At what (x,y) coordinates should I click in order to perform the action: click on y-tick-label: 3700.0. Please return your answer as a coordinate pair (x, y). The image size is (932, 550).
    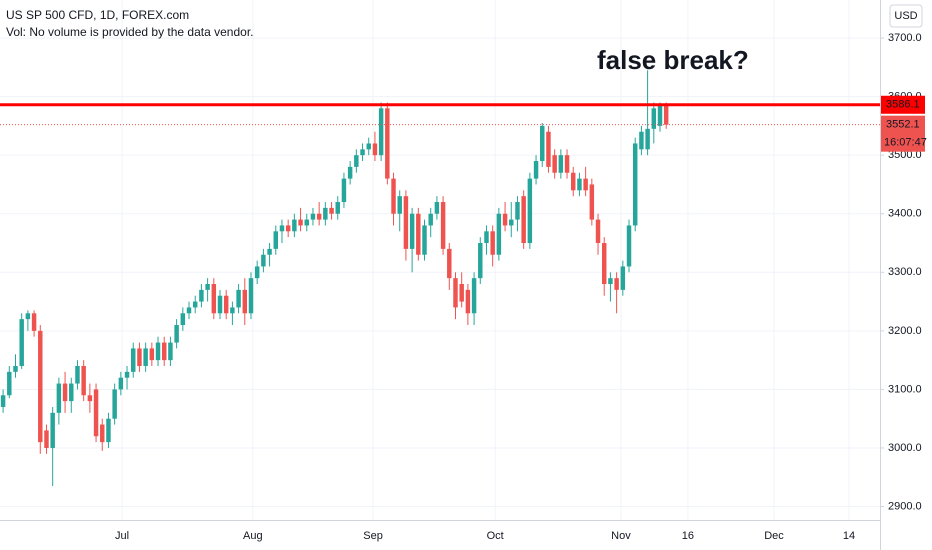
    Looking at the image, I should click on (905, 38).